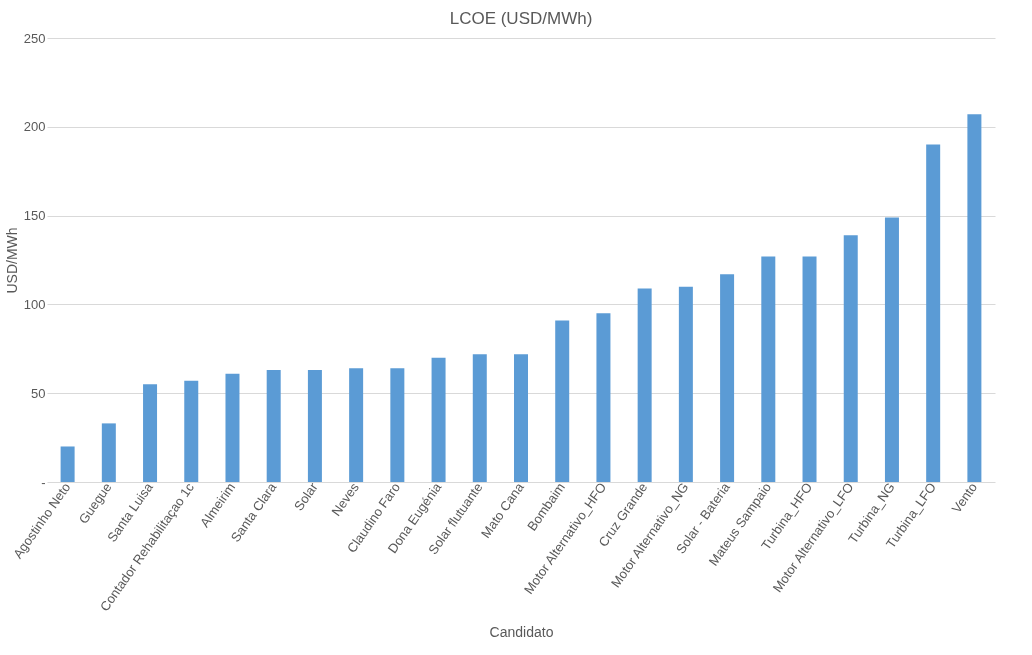 The width and height of the screenshot is (1032, 655). Describe the element at coordinates (11, 260) in the screenshot. I see `y-axis-title: USD/MWh` at that location.